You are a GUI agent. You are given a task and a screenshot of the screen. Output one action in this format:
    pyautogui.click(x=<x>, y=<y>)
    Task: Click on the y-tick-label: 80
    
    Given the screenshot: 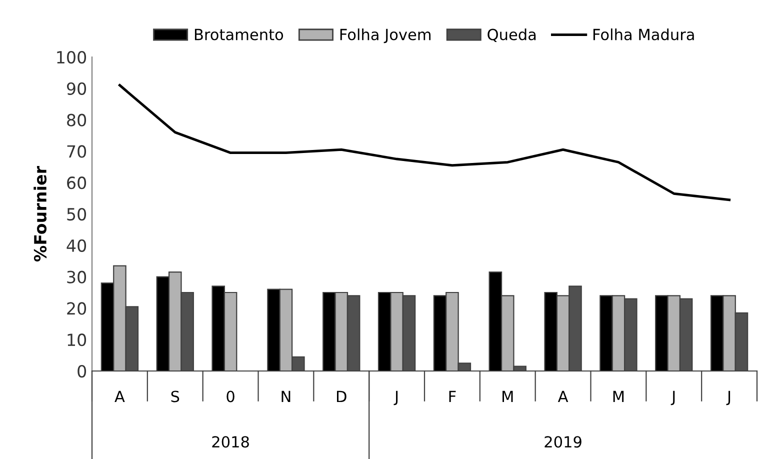 What is the action you would take?
    pyautogui.click(x=76, y=120)
    